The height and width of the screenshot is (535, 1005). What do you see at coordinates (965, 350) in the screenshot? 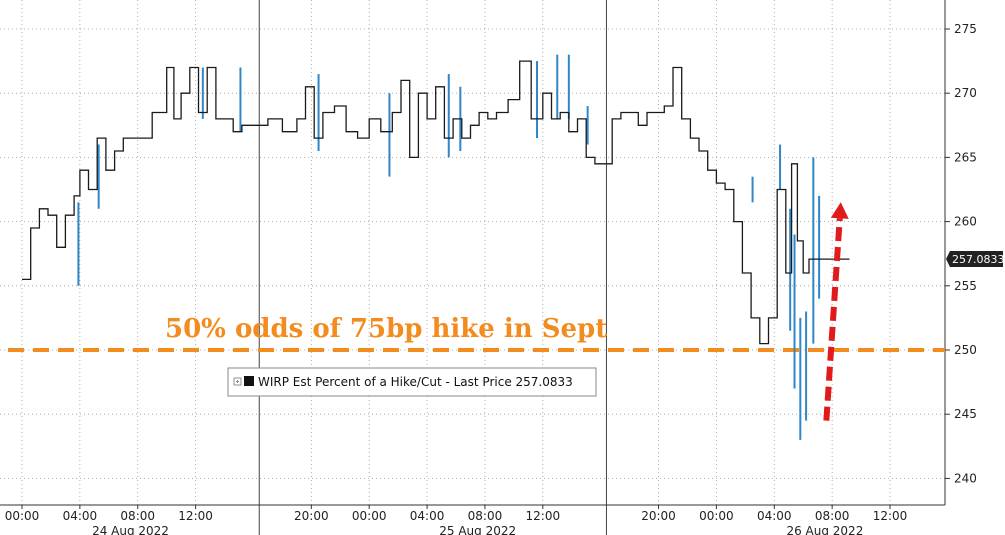
I see `y-tick-label: 250` at bounding box center [965, 350].